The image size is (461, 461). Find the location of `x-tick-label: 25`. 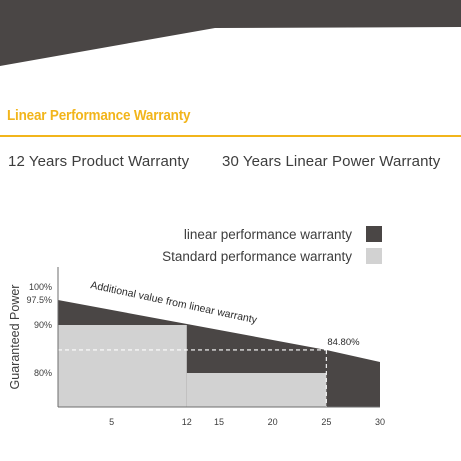

x-tick-label: 25 is located at coordinates (326, 422).